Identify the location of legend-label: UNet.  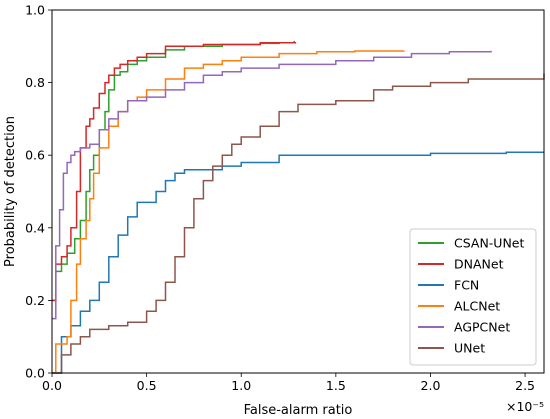
(469, 348).